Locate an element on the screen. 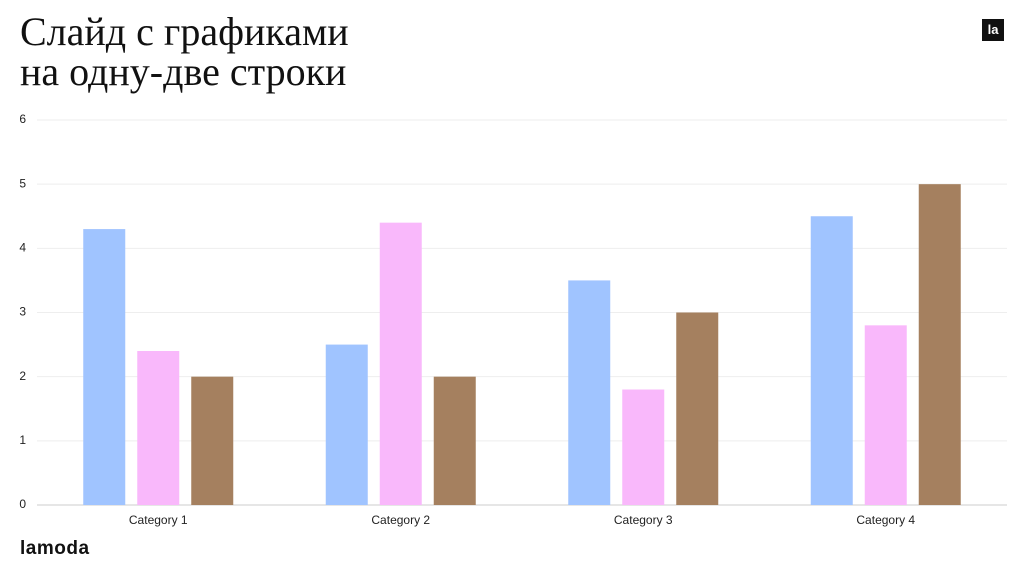 Image resolution: width=1024 pixels, height=574 pixels. y-tick-label: 2 is located at coordinates (22, 376).